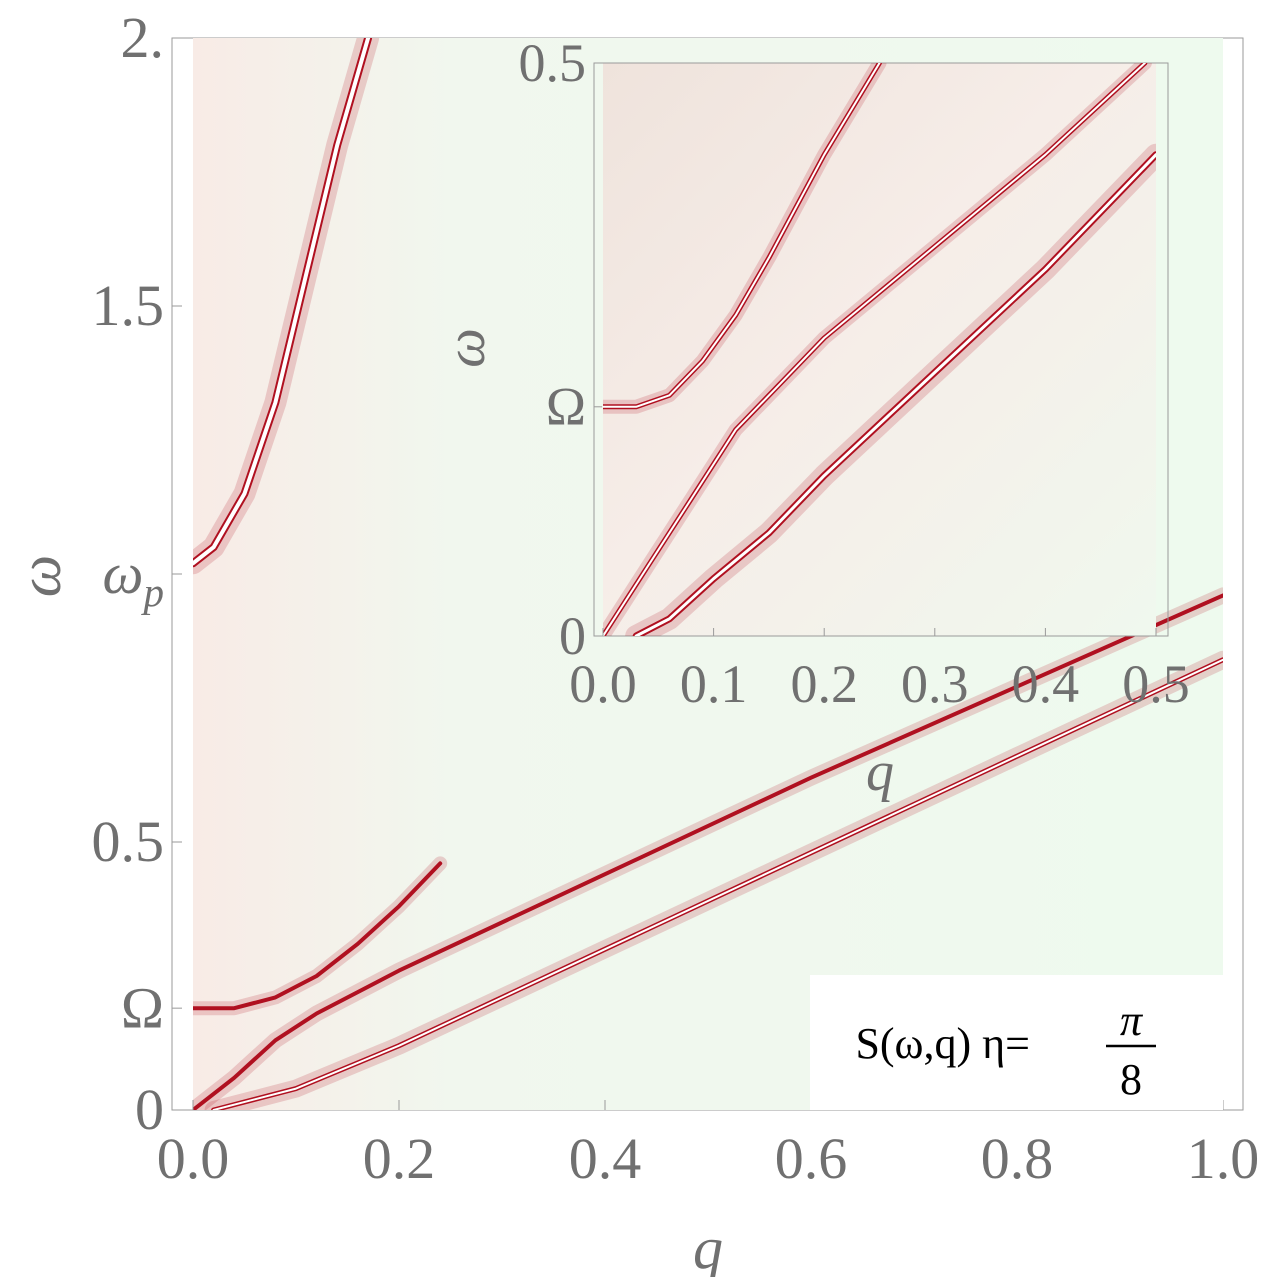 Image resolution: width=1267 pixels, height=1277 pixels. Describe the element at coordinates (942, 1043) in the screenshot. I see `legend-prefix: S(ω,q) η=` at that location.